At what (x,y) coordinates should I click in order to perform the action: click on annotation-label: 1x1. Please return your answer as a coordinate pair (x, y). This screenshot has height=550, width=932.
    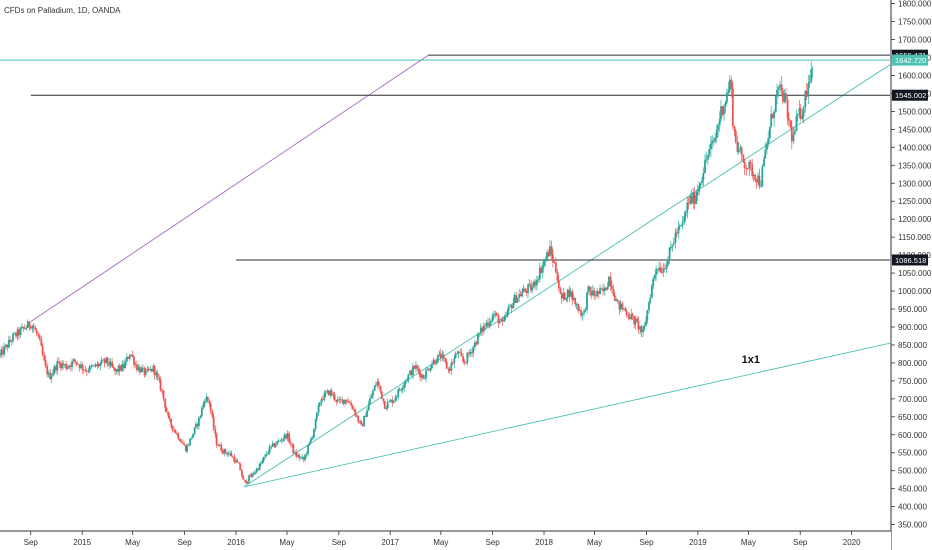
    Looking at the image, I should click on (751, 360).